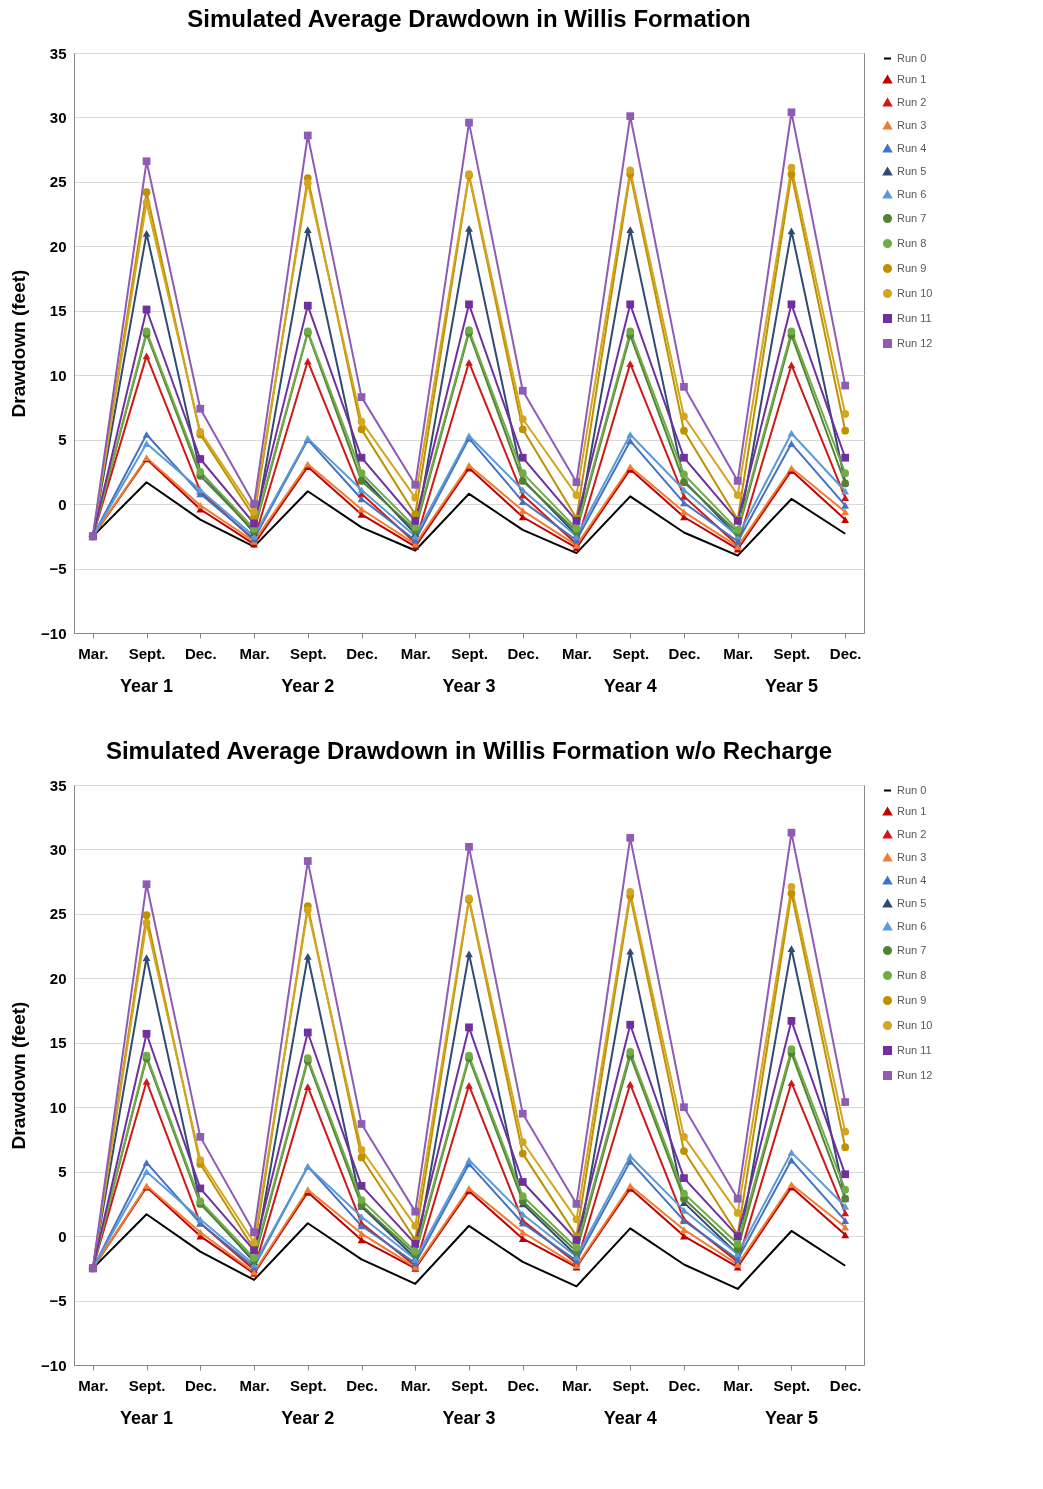 The width and height of the screenshot is (1043, 1489). I want to click on chart-title: Simulated Average Drawdown in Willis Formation, so click(469, 18).